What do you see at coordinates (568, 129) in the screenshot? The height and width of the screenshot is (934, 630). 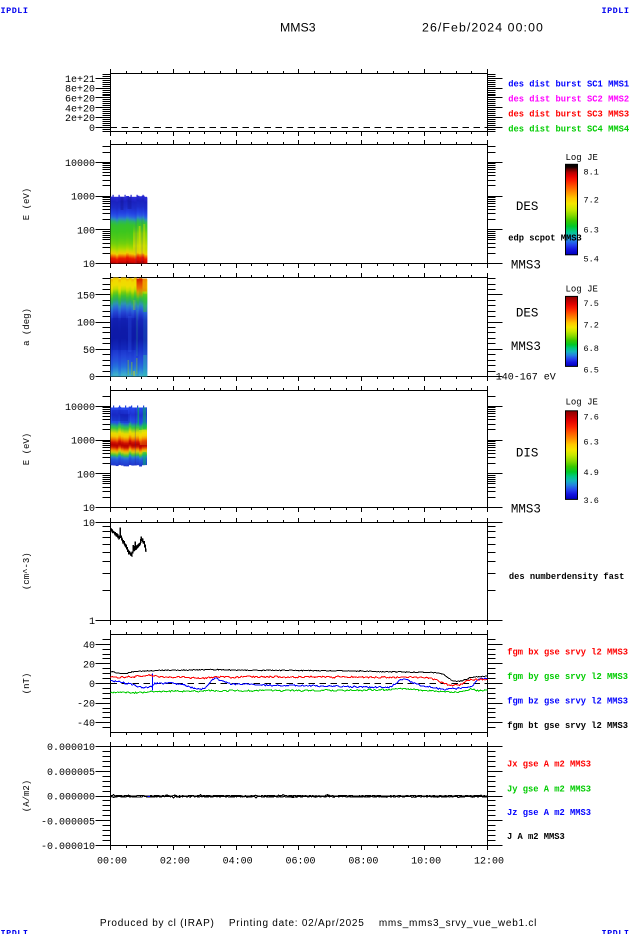 I see `svg-text: des dist burst SC4 MMS4` at bounding box center [568, 129].